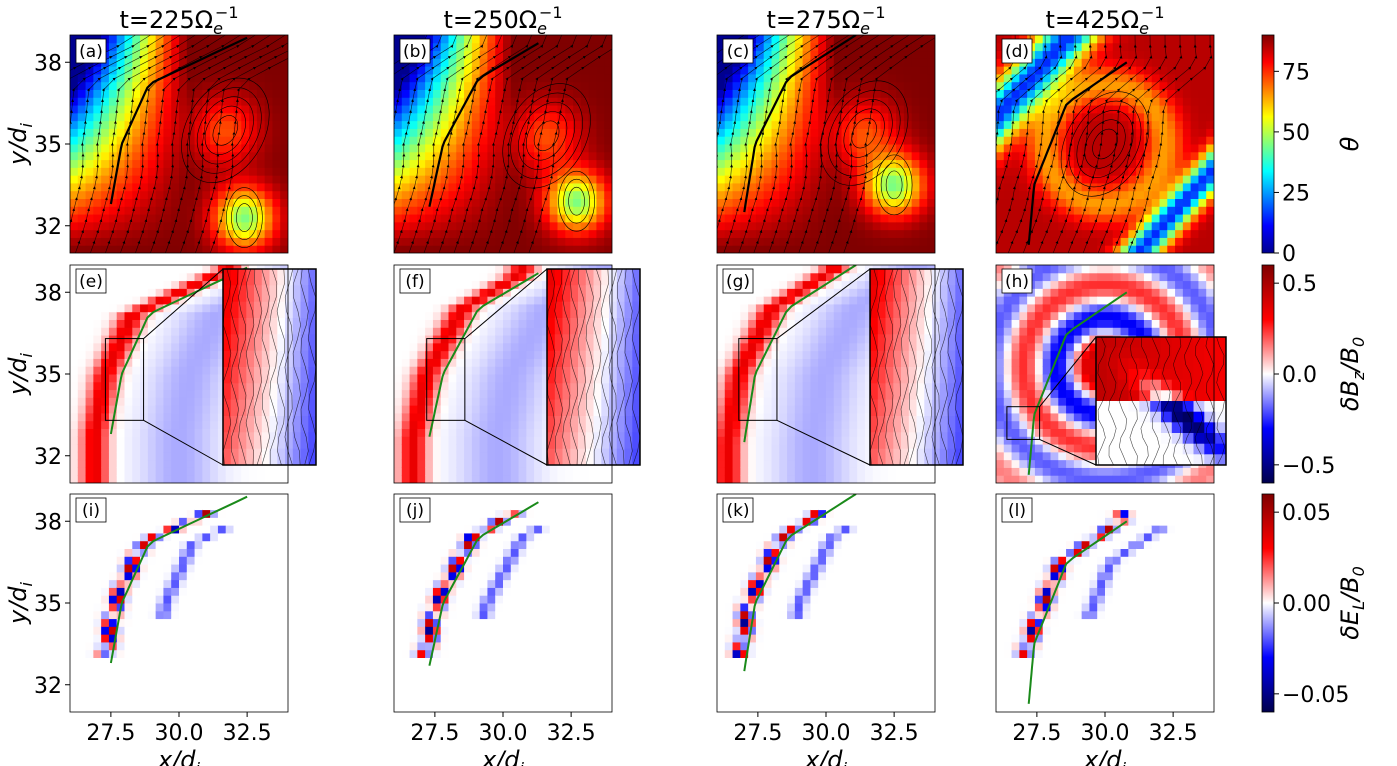 Image resolution: width=1397 pixels, height=766 pixels. I want to click on heatmap-field, so click(179, 603).